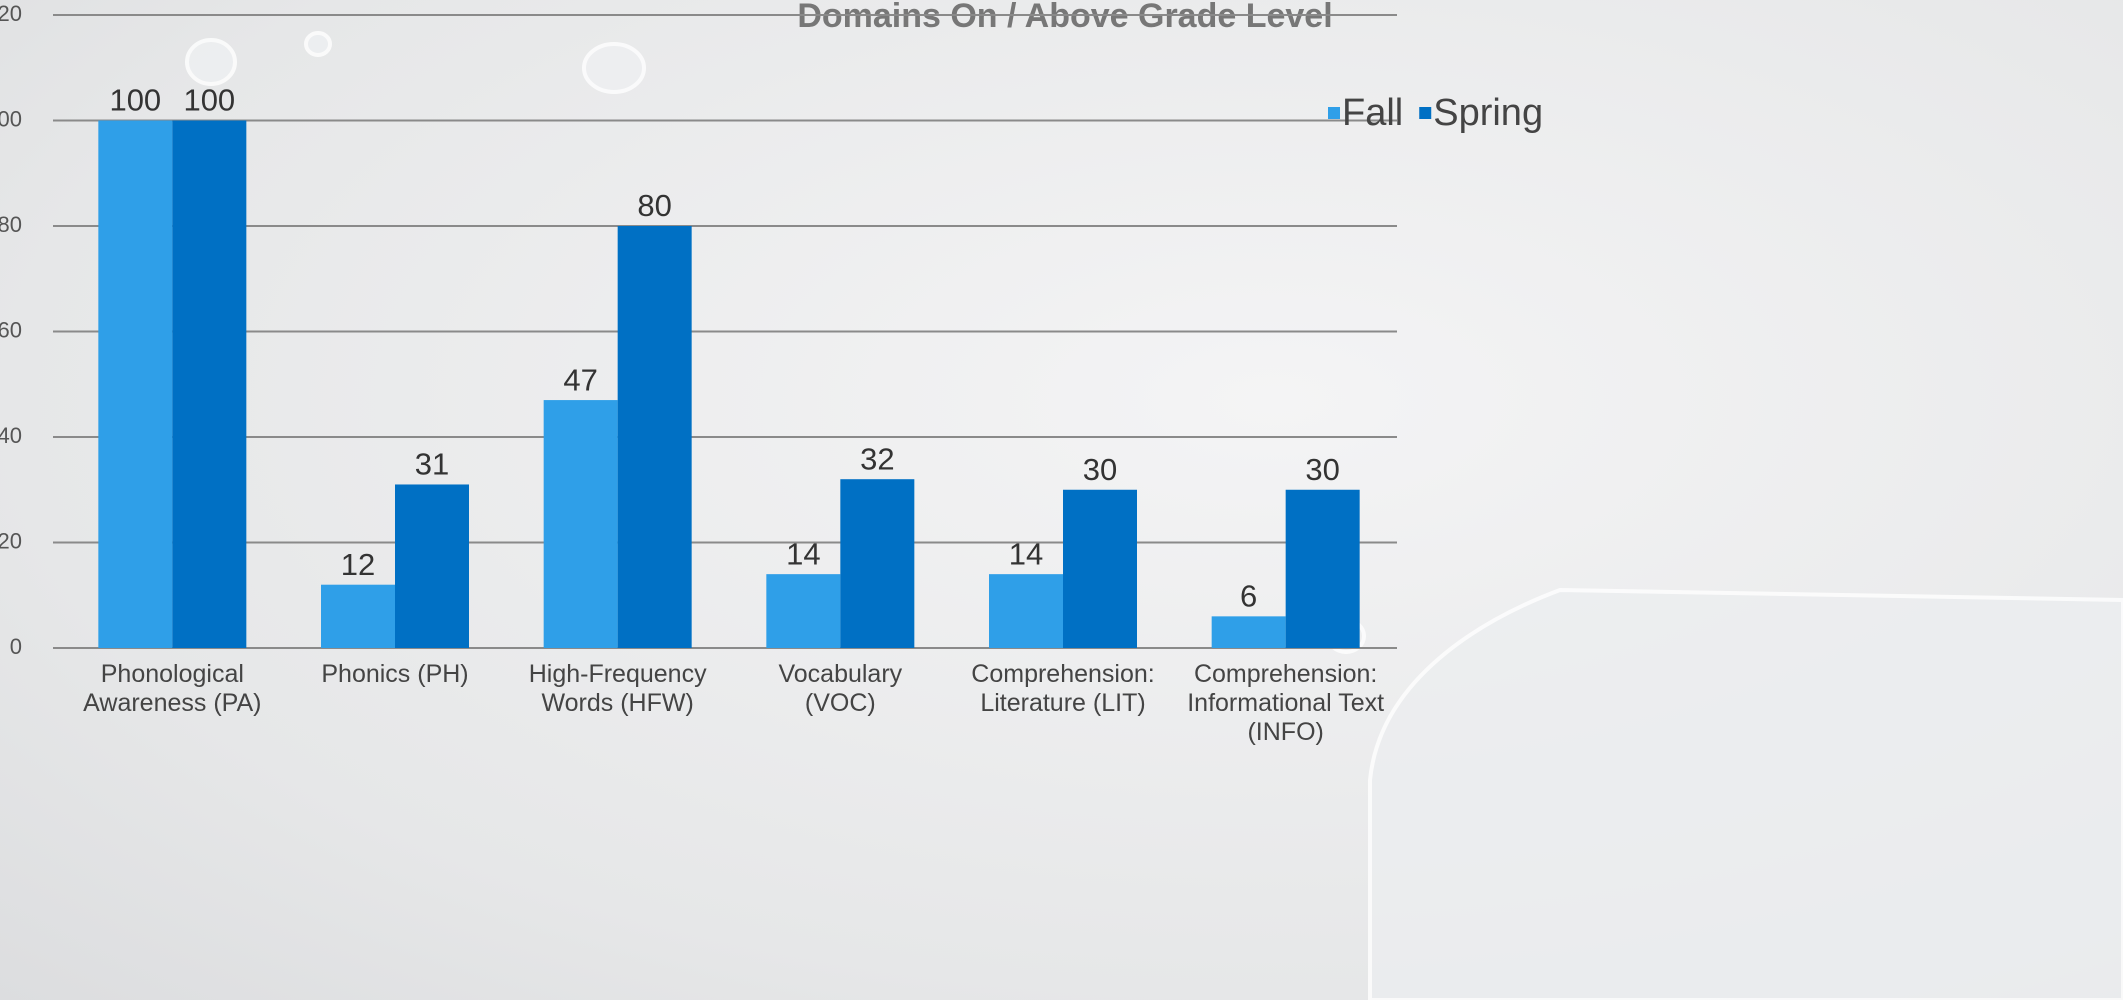 This screenshot has width=2123, height=1000. I want to click on value-label: 12, so click(358, 564).